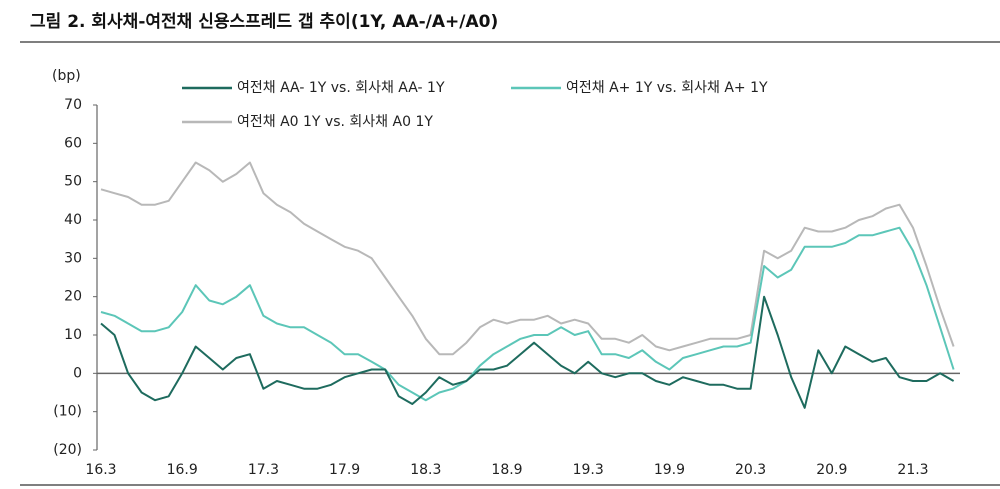  I want to click on x-tick-label: 17.3, so click(263, 470).